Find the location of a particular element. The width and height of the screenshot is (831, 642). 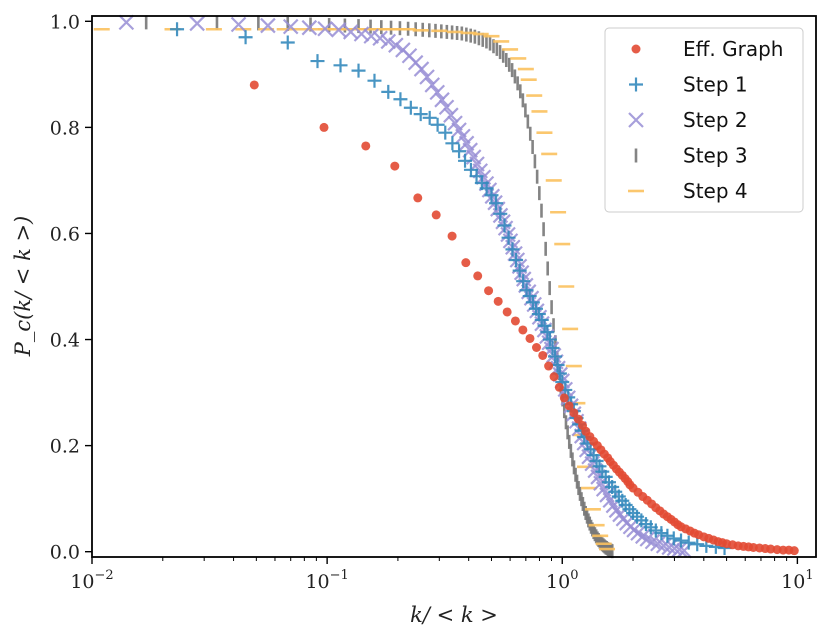

y-axis: 0.0 0.2 0.4 0.6 0.8 1.0 is located at coordinates (71, 287).